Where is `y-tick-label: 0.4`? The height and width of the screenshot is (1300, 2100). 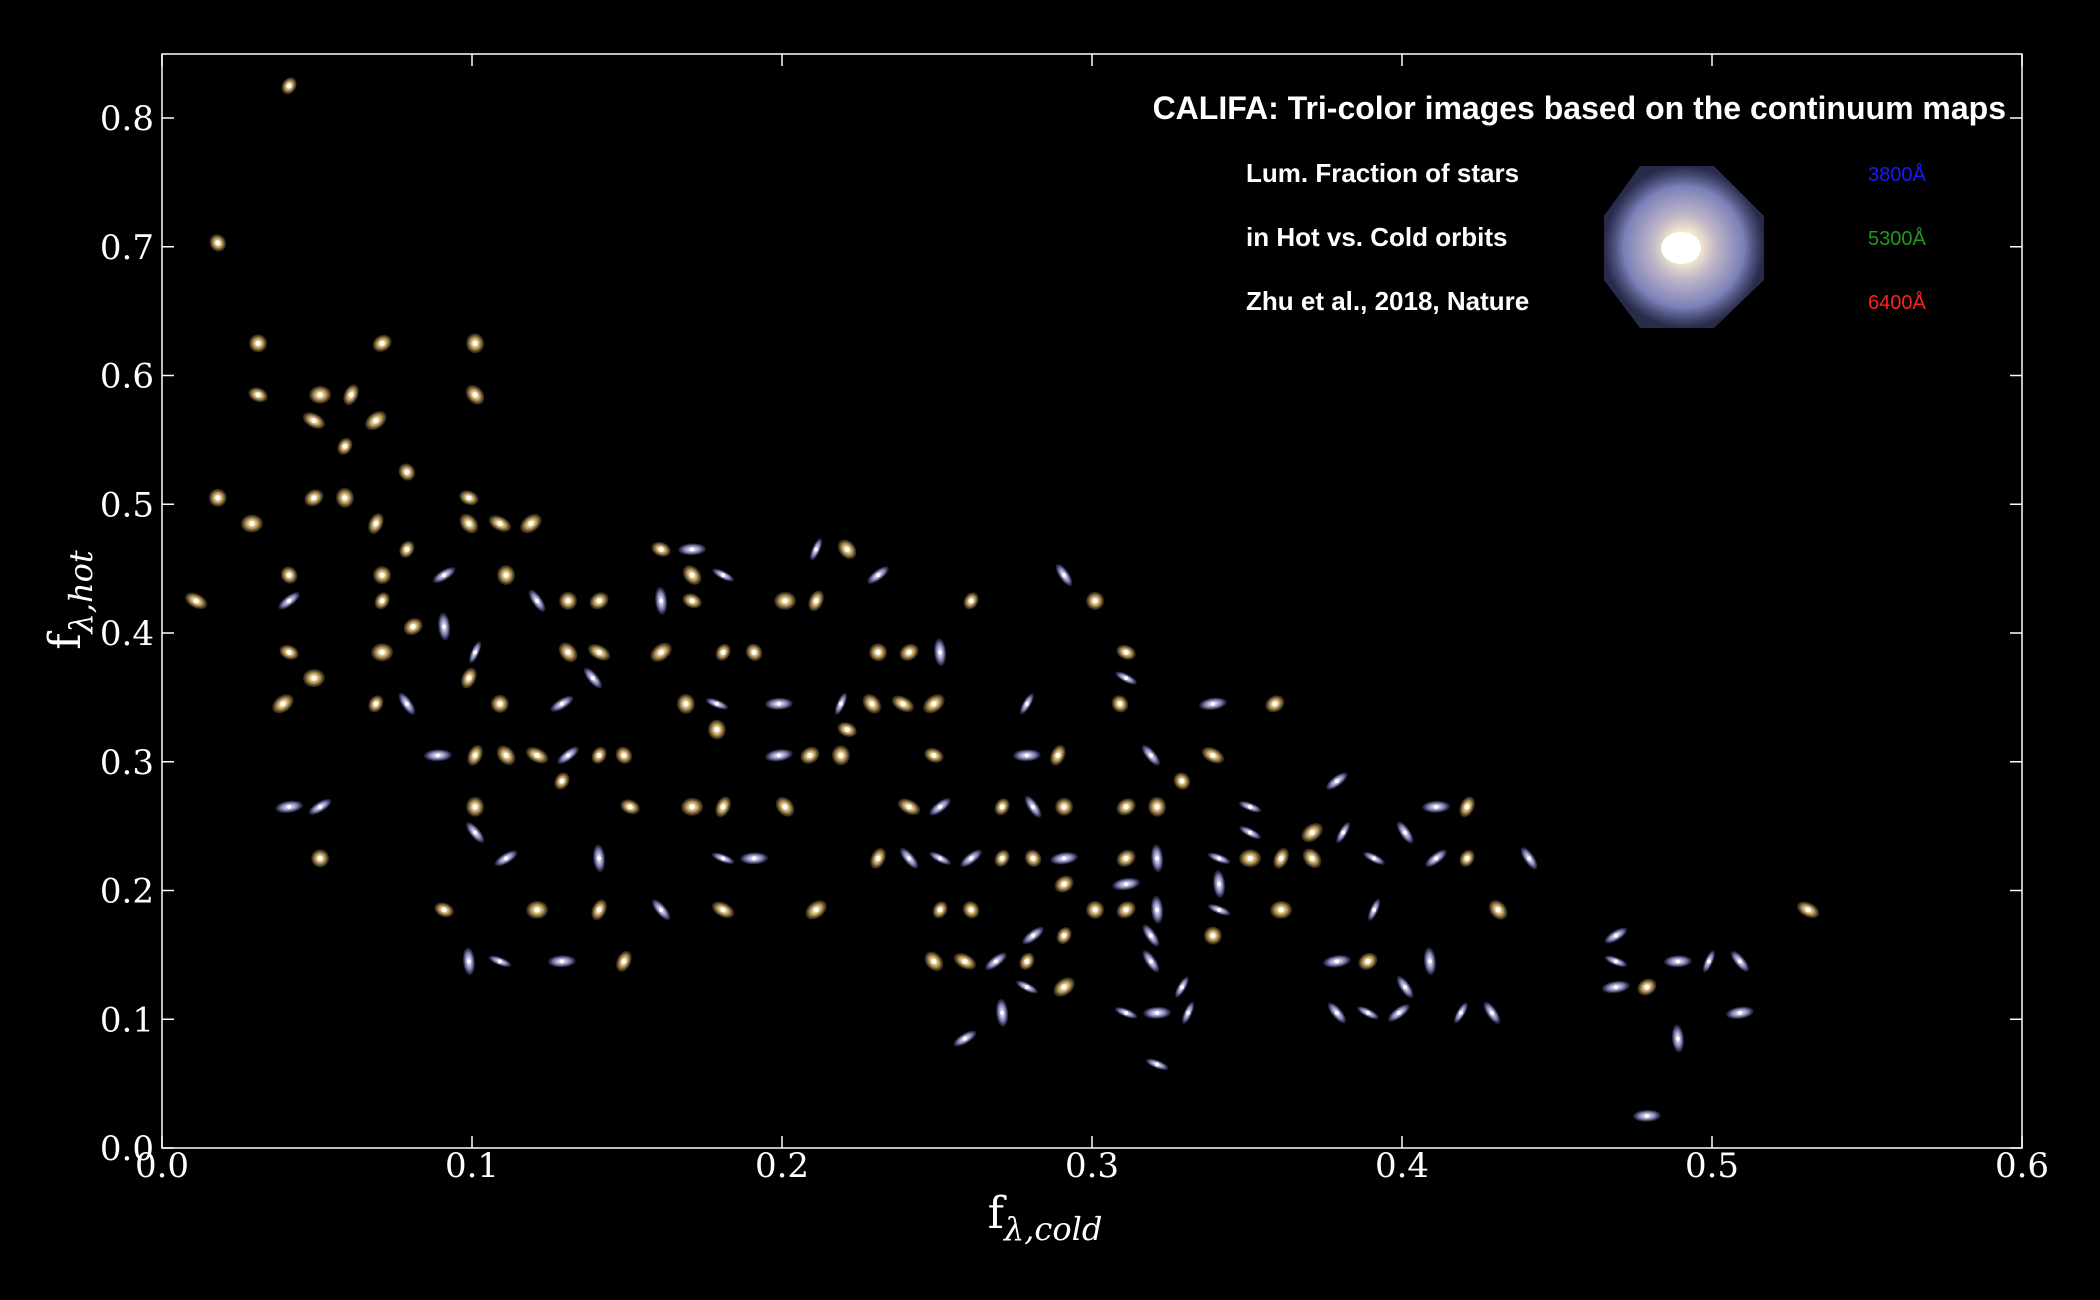 y-tick-label: 0.4 is located at coordinates (127, 634).